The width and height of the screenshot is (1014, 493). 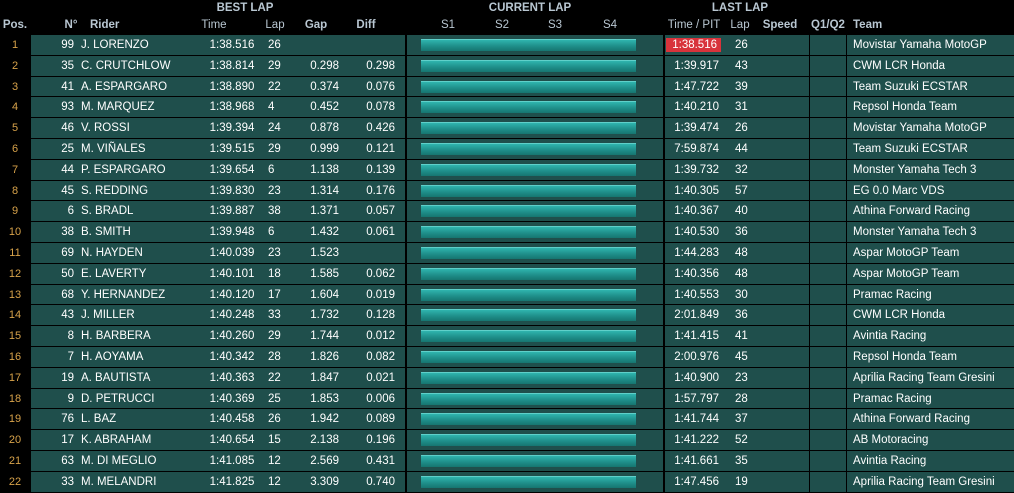 I want to click on last-lap-time: 1:40.553, so click(x=696, y=294).